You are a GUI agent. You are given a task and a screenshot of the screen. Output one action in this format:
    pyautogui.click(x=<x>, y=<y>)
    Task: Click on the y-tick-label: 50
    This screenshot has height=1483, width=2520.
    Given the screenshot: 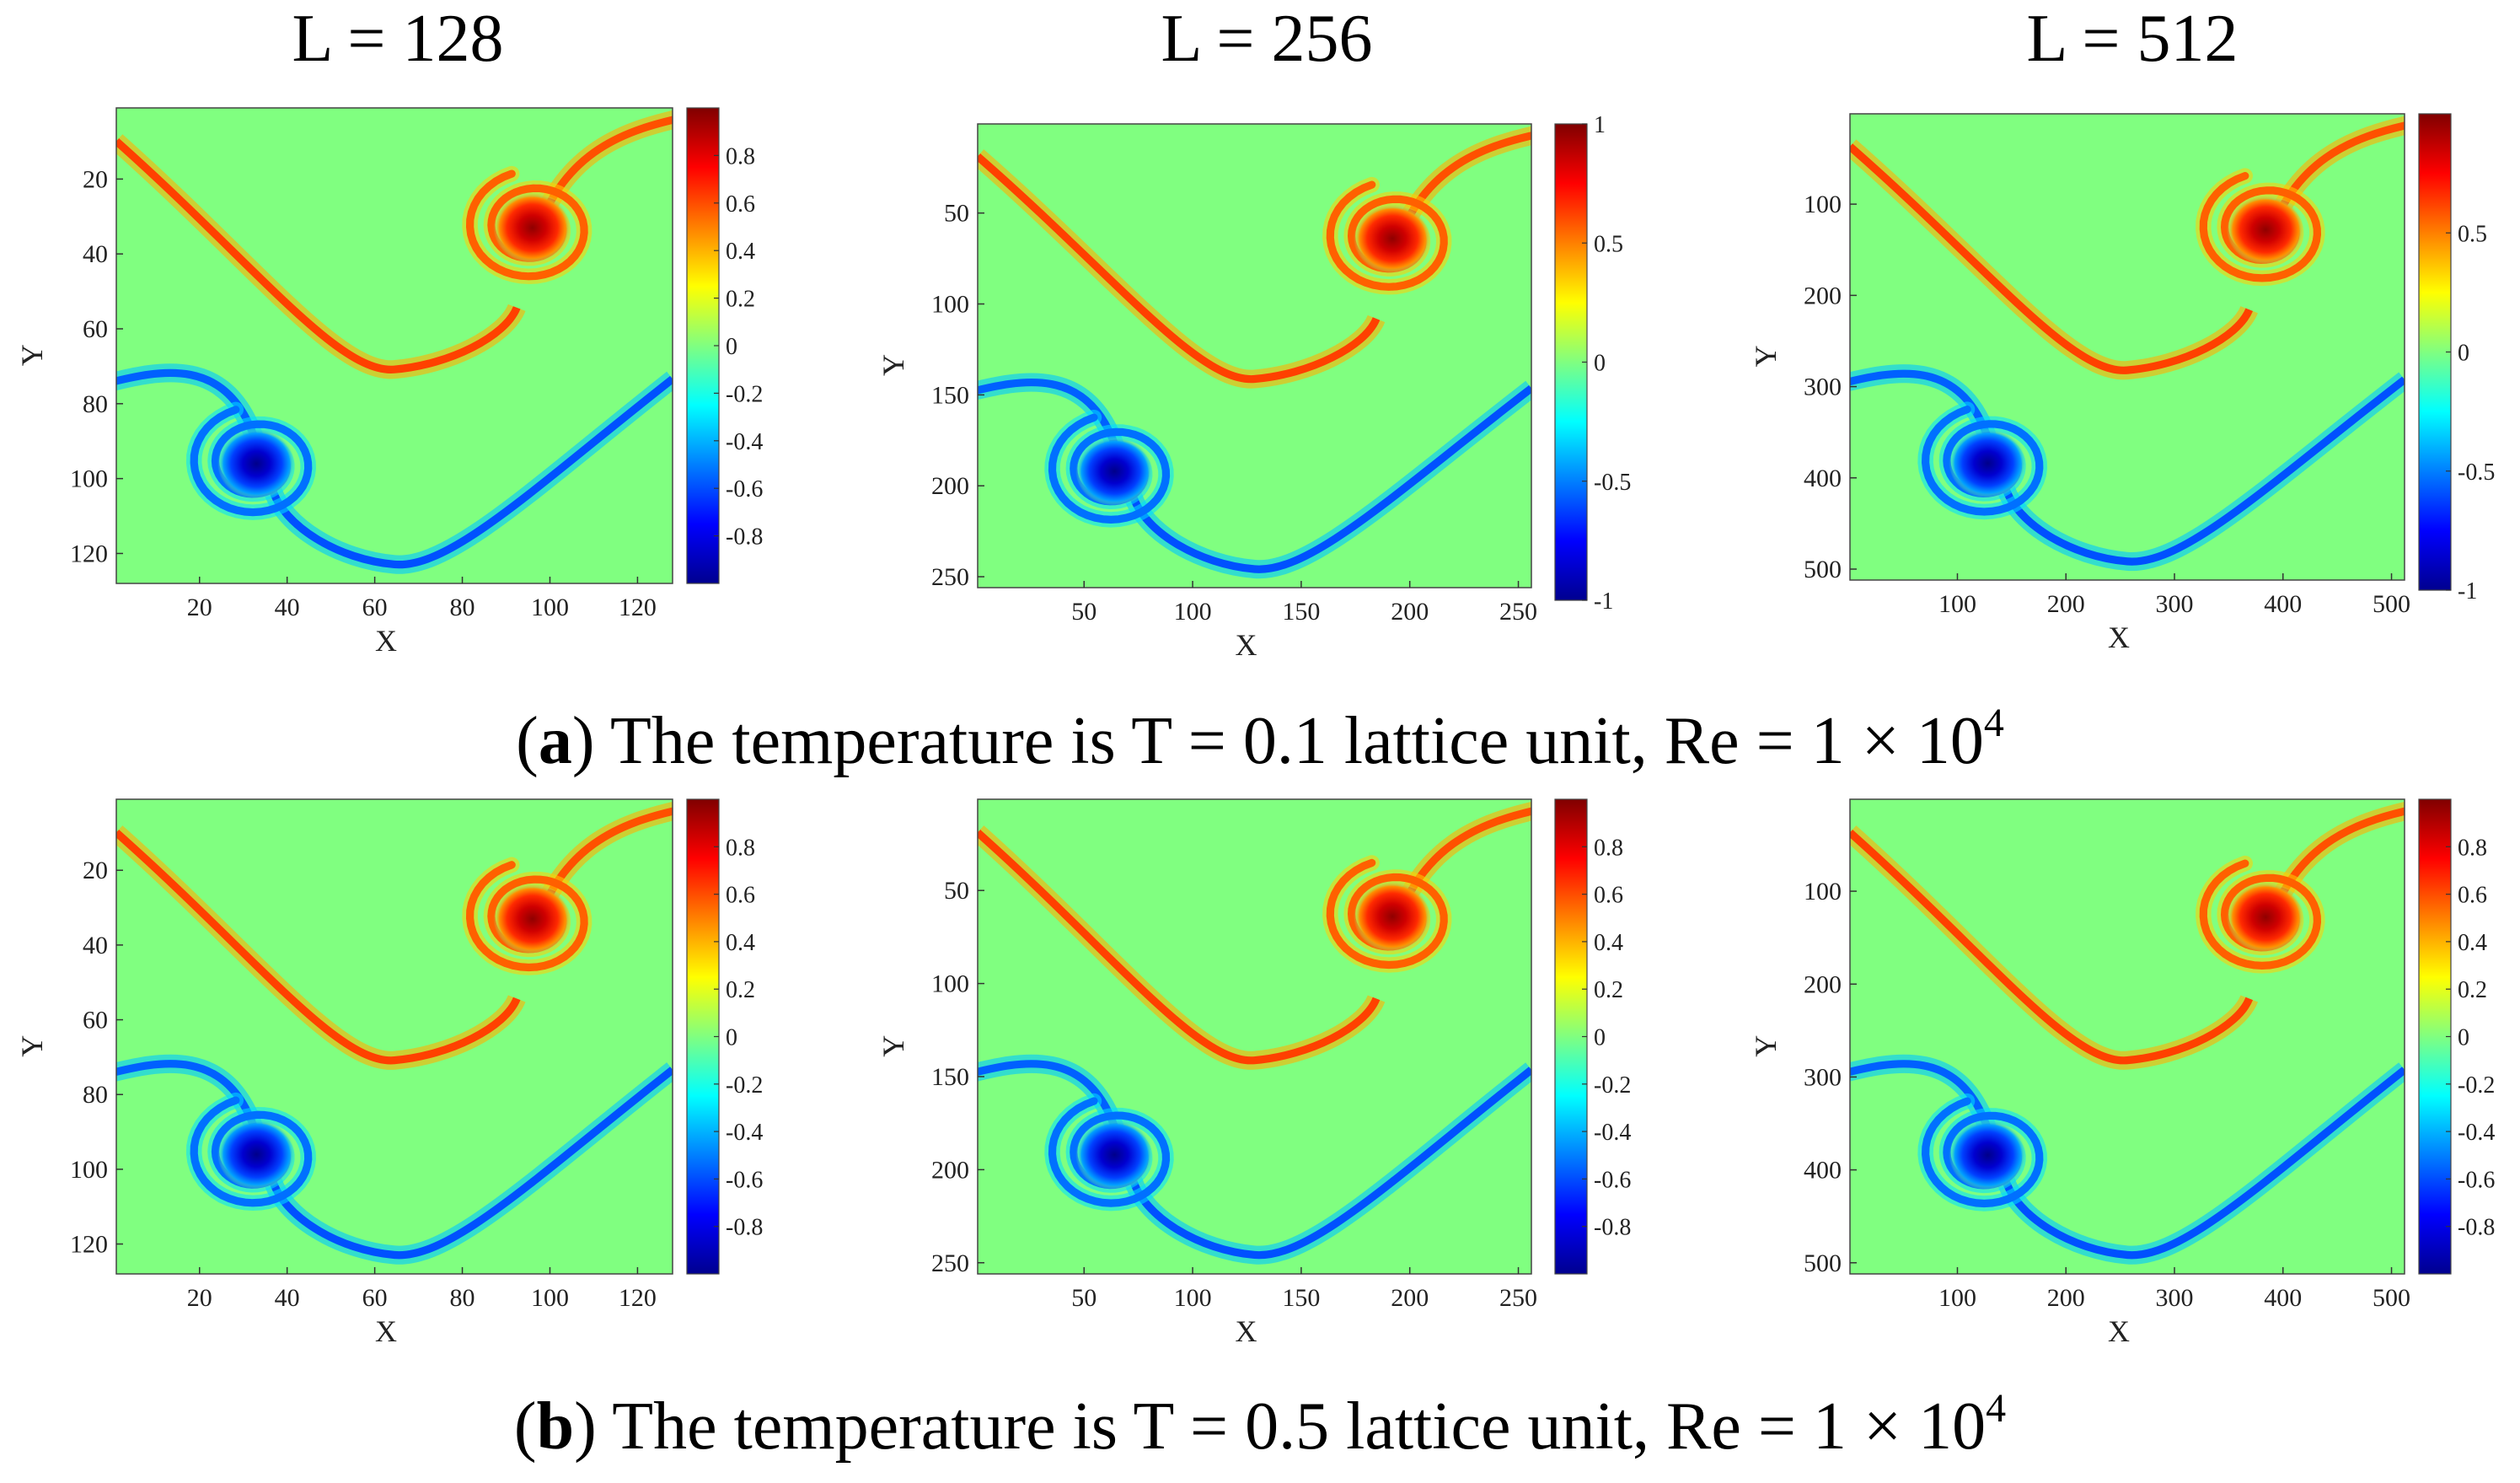 What is the action you would take?
    pyautogui.click(x=956, y=891)
    